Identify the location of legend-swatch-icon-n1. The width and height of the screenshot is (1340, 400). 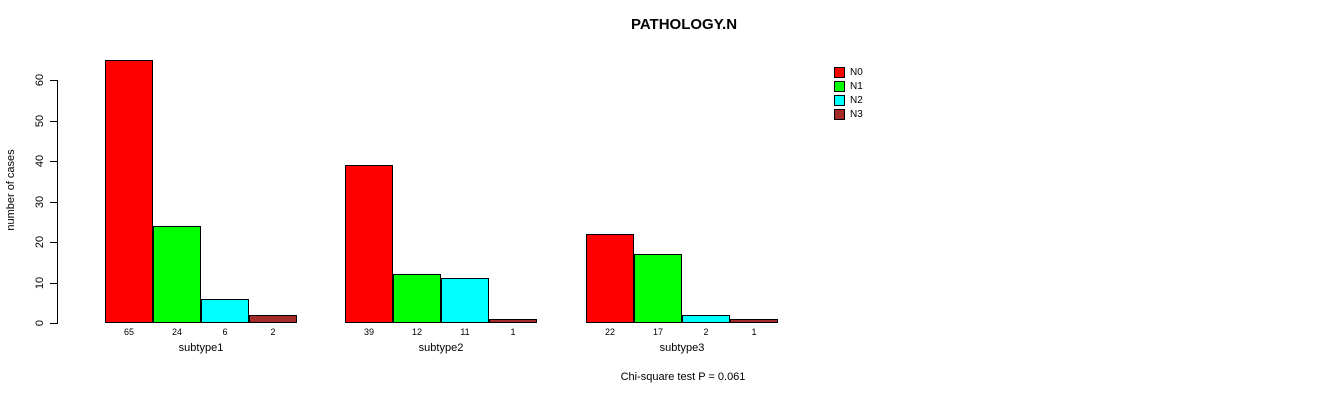
(839, 86).